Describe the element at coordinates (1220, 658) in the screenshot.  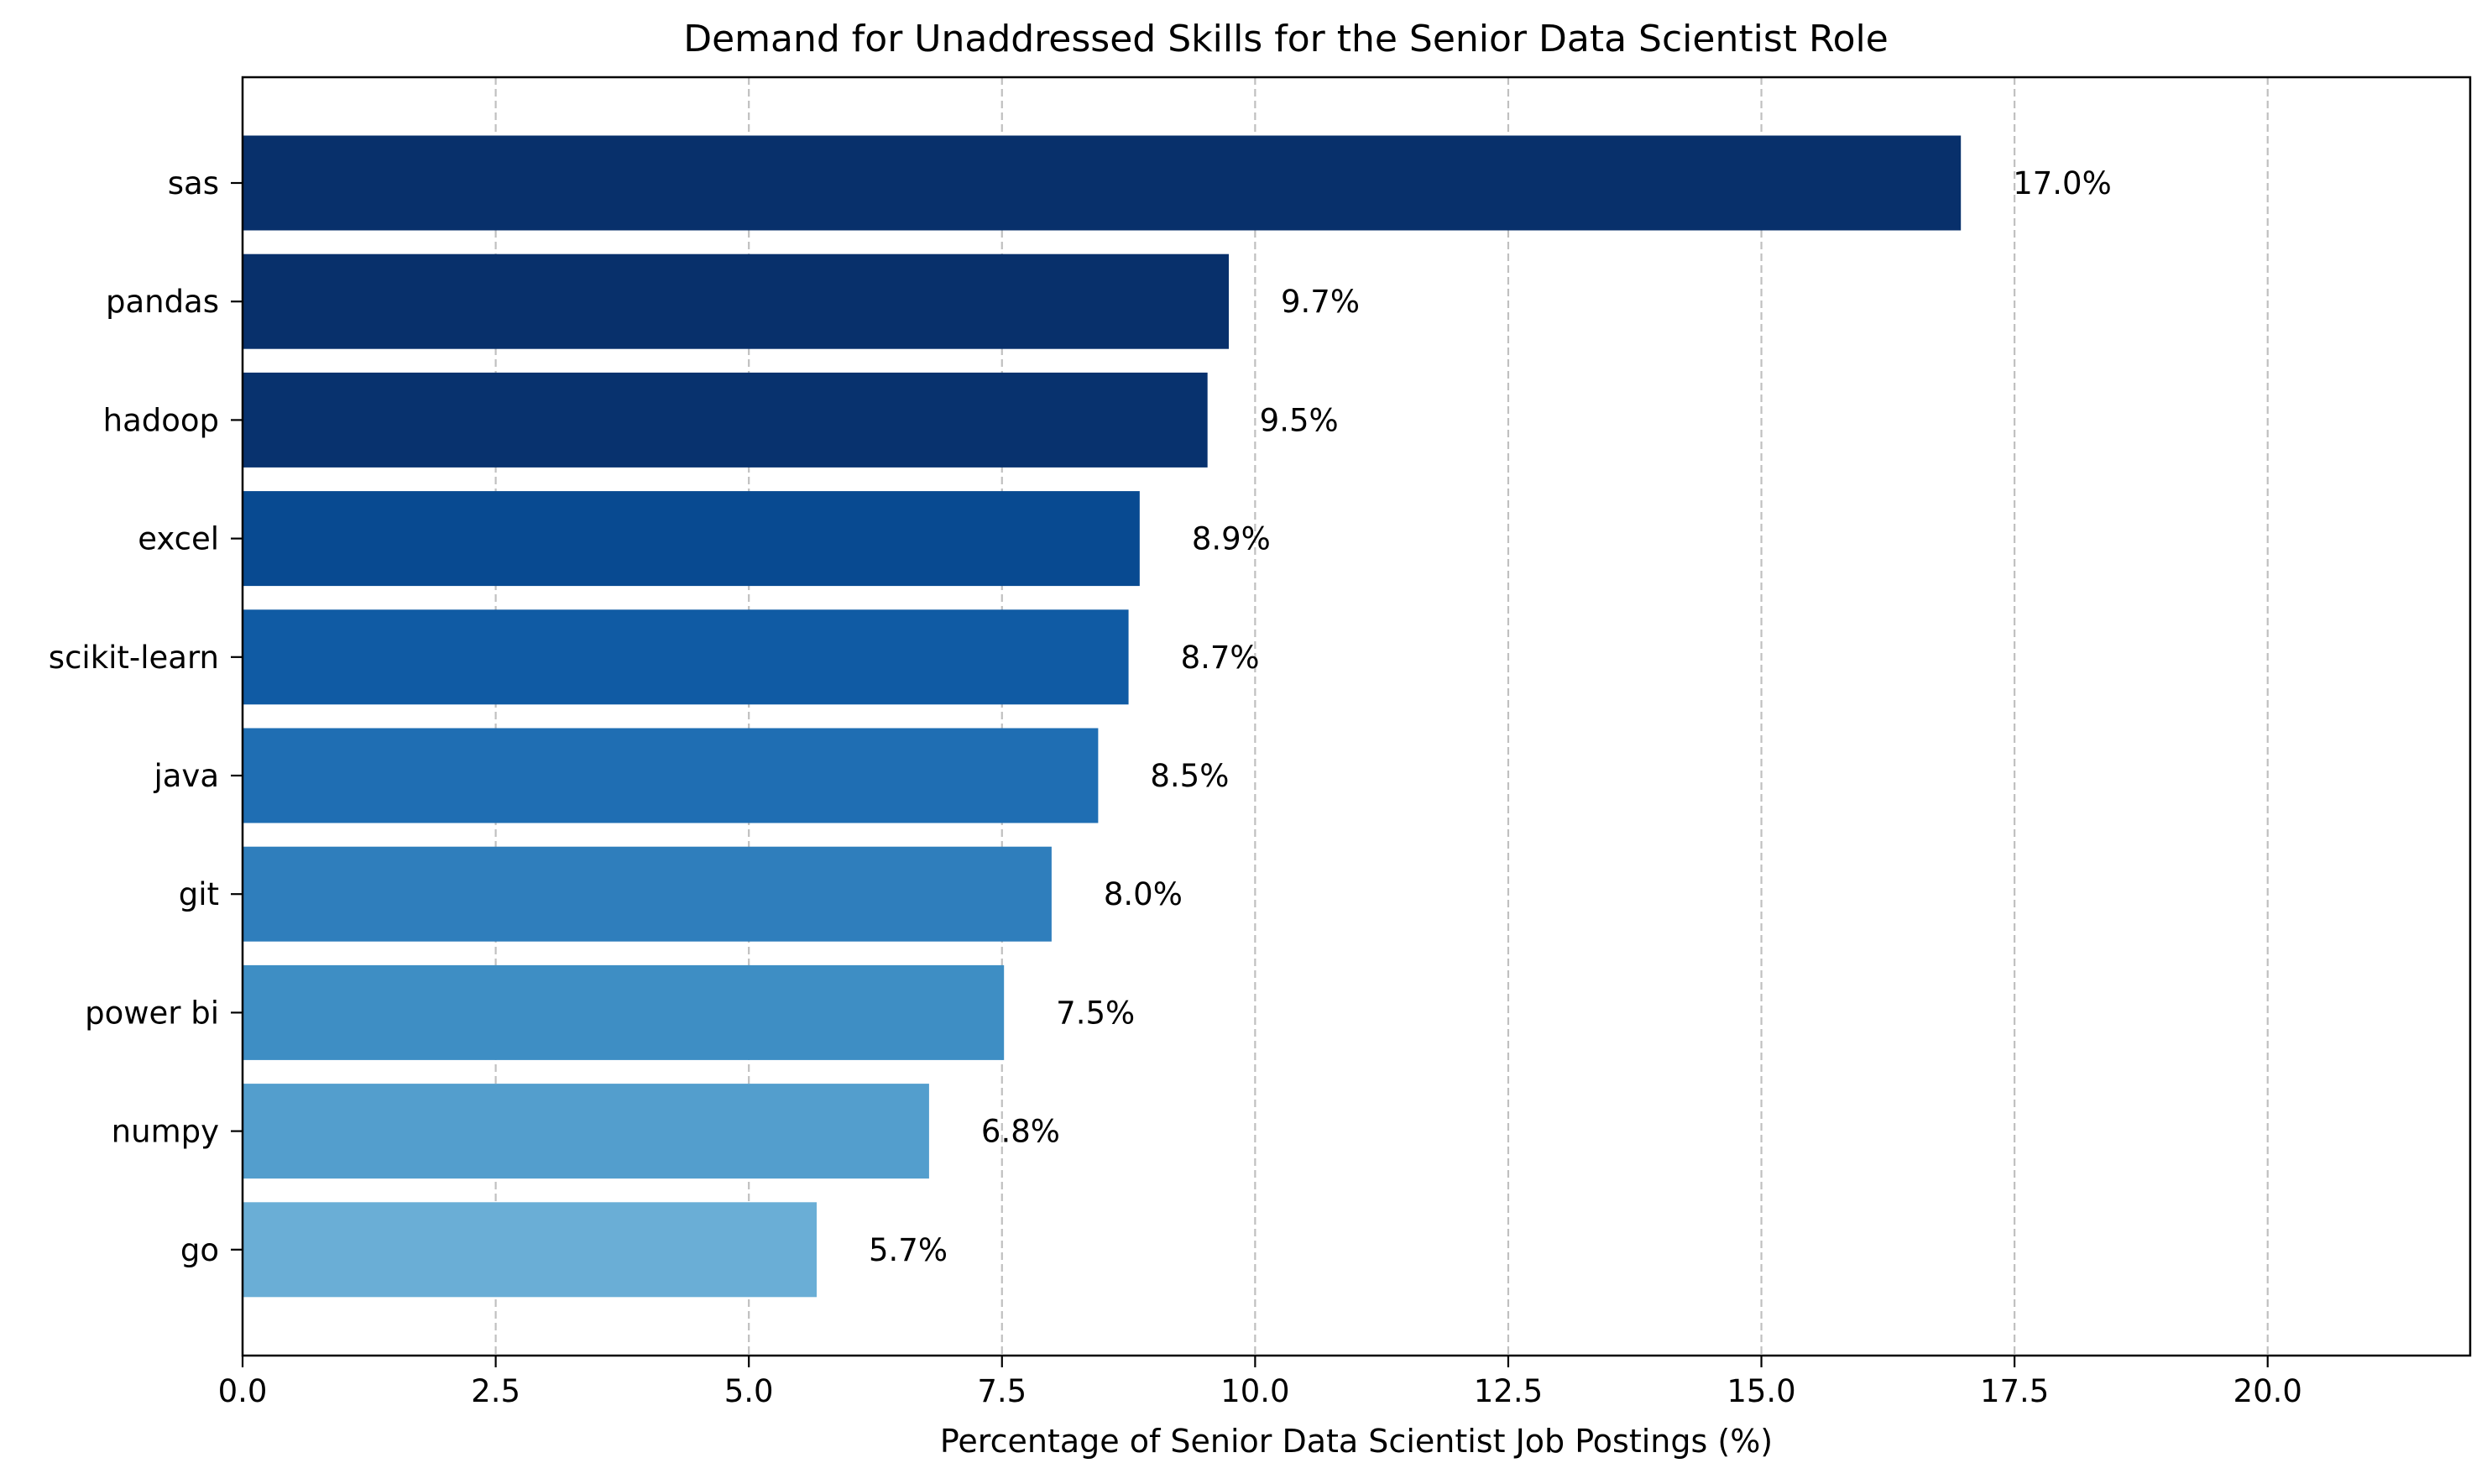
I see `data-label: 8.7%` at that location.